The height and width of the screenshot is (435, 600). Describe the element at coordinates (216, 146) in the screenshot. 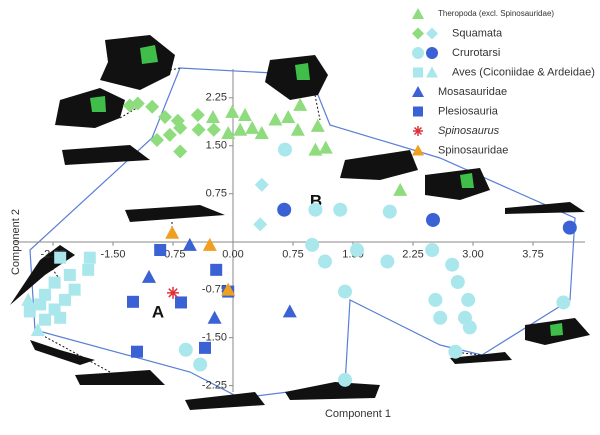

I see `y-tick-label: 1.50` at that location.